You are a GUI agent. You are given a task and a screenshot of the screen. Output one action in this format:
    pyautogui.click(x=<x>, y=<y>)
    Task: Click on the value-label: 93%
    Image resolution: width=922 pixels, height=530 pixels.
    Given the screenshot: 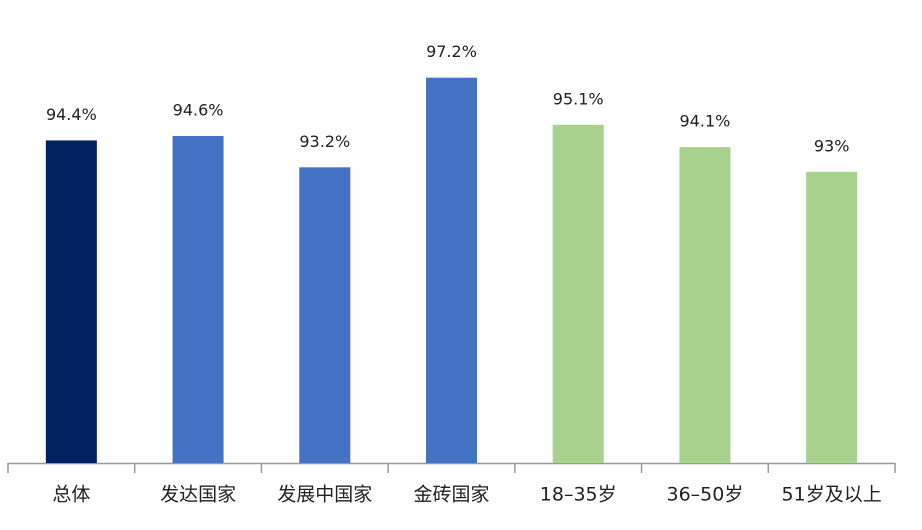 What is the action you would take?
    pyautogui.click(x=832, y=145)
    